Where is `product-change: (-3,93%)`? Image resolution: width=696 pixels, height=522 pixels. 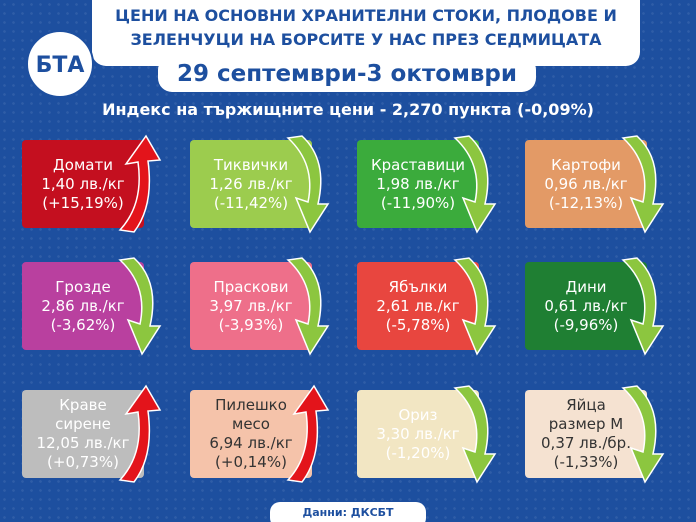
product-change: (-3,93%) is located at coordinates (251, 324).